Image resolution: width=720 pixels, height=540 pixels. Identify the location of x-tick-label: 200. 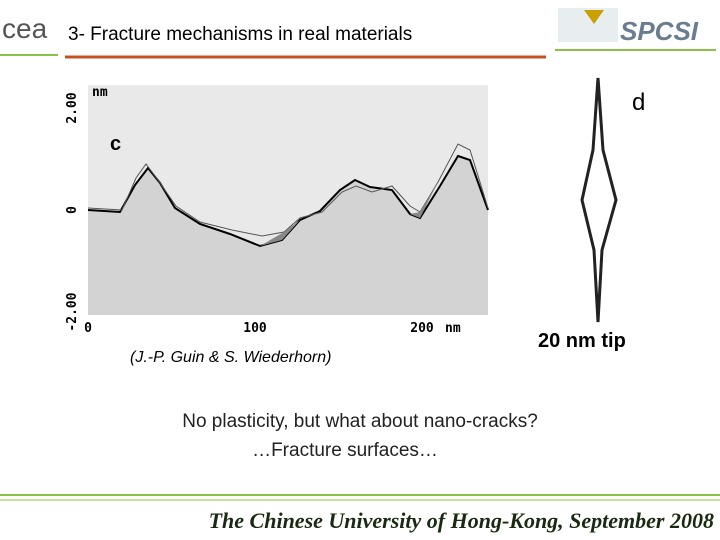
(422, 328).